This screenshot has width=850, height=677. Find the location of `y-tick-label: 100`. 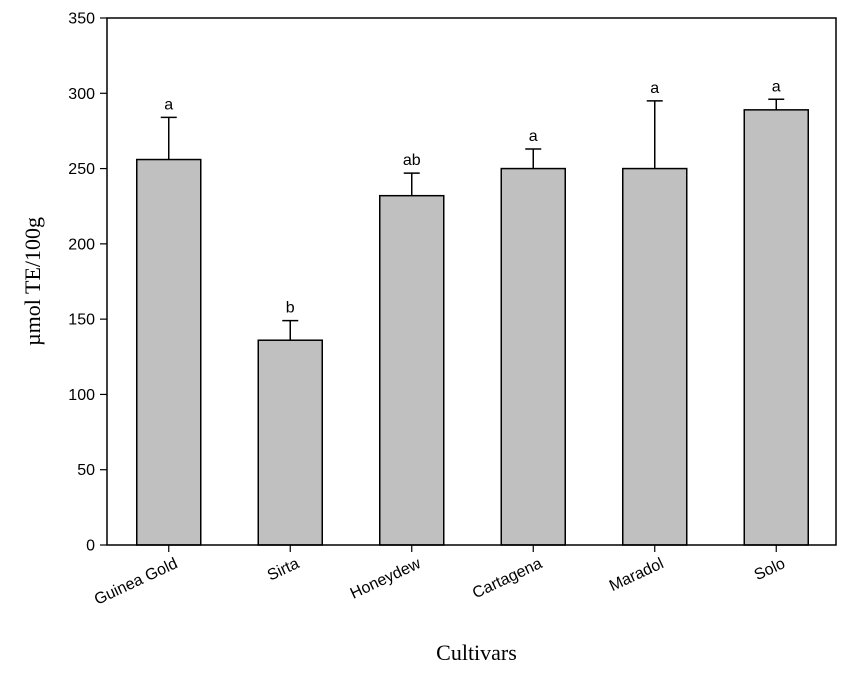

y-tick-label: 100 is located at coordinates (81, 395).